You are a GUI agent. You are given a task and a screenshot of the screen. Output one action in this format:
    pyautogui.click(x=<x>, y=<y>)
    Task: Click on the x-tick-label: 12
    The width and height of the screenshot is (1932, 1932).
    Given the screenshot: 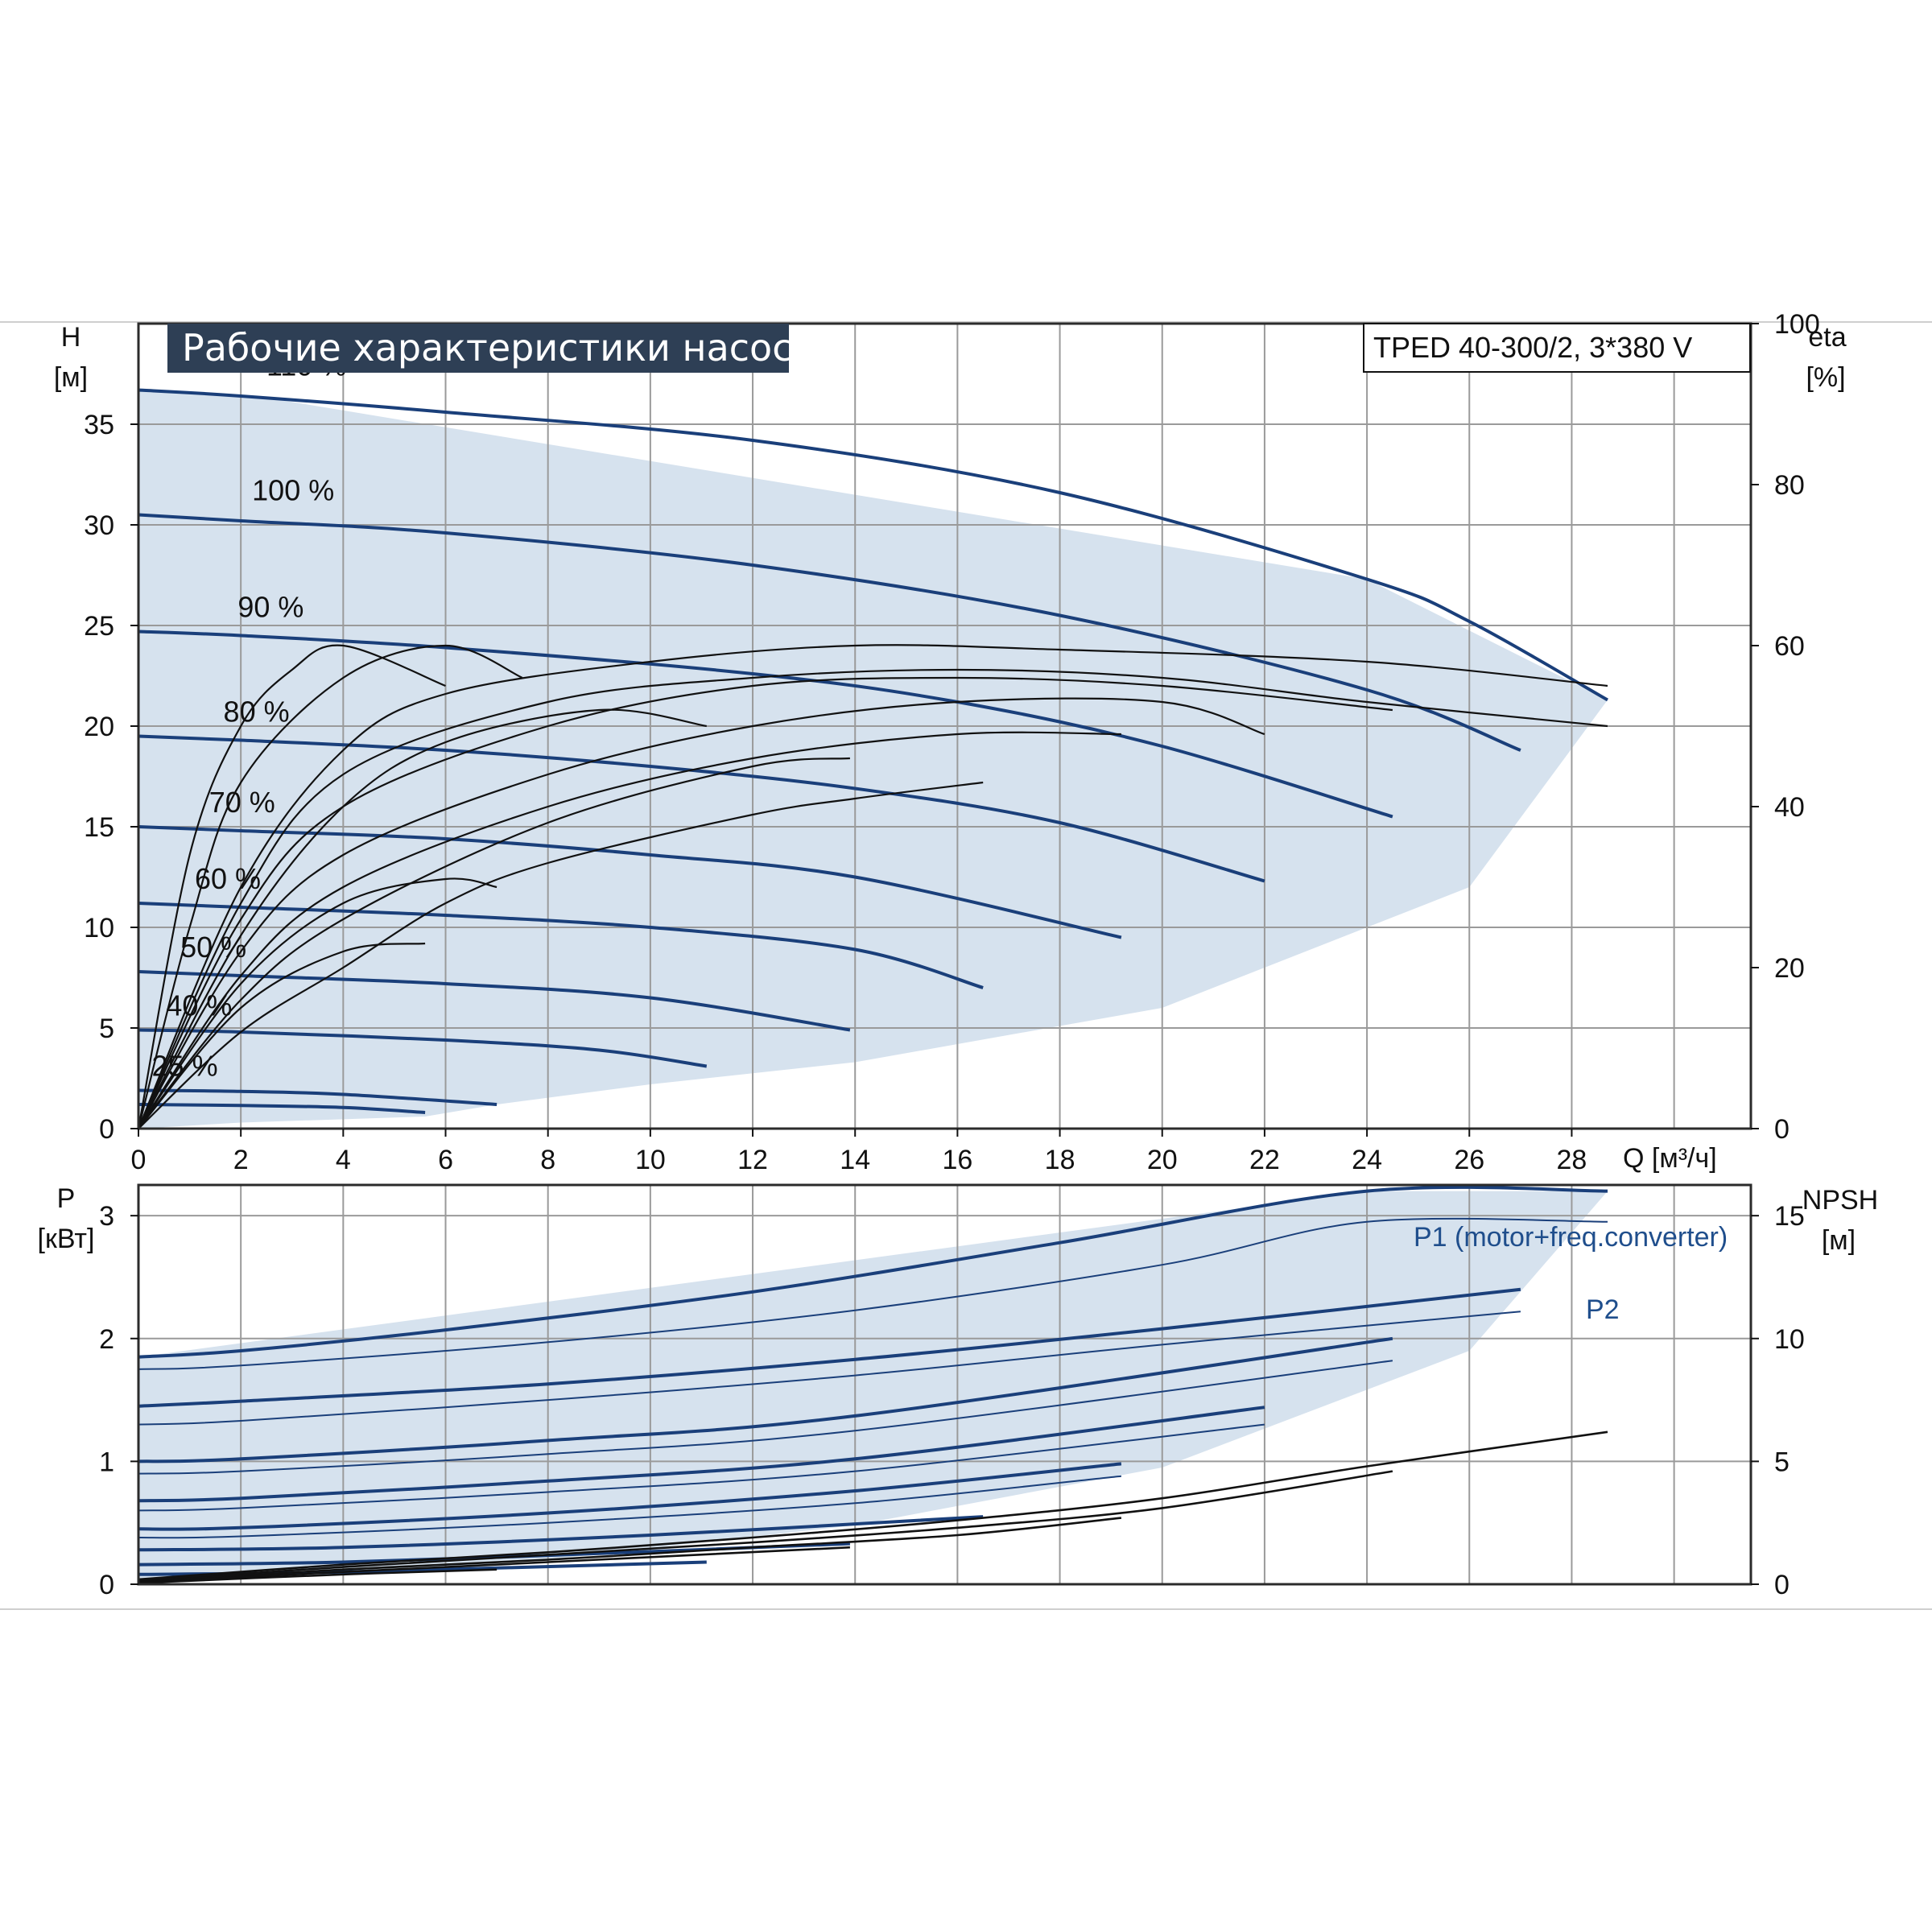 What is the action you would take?
    pyautogui.click(x=752, y=1160)
    